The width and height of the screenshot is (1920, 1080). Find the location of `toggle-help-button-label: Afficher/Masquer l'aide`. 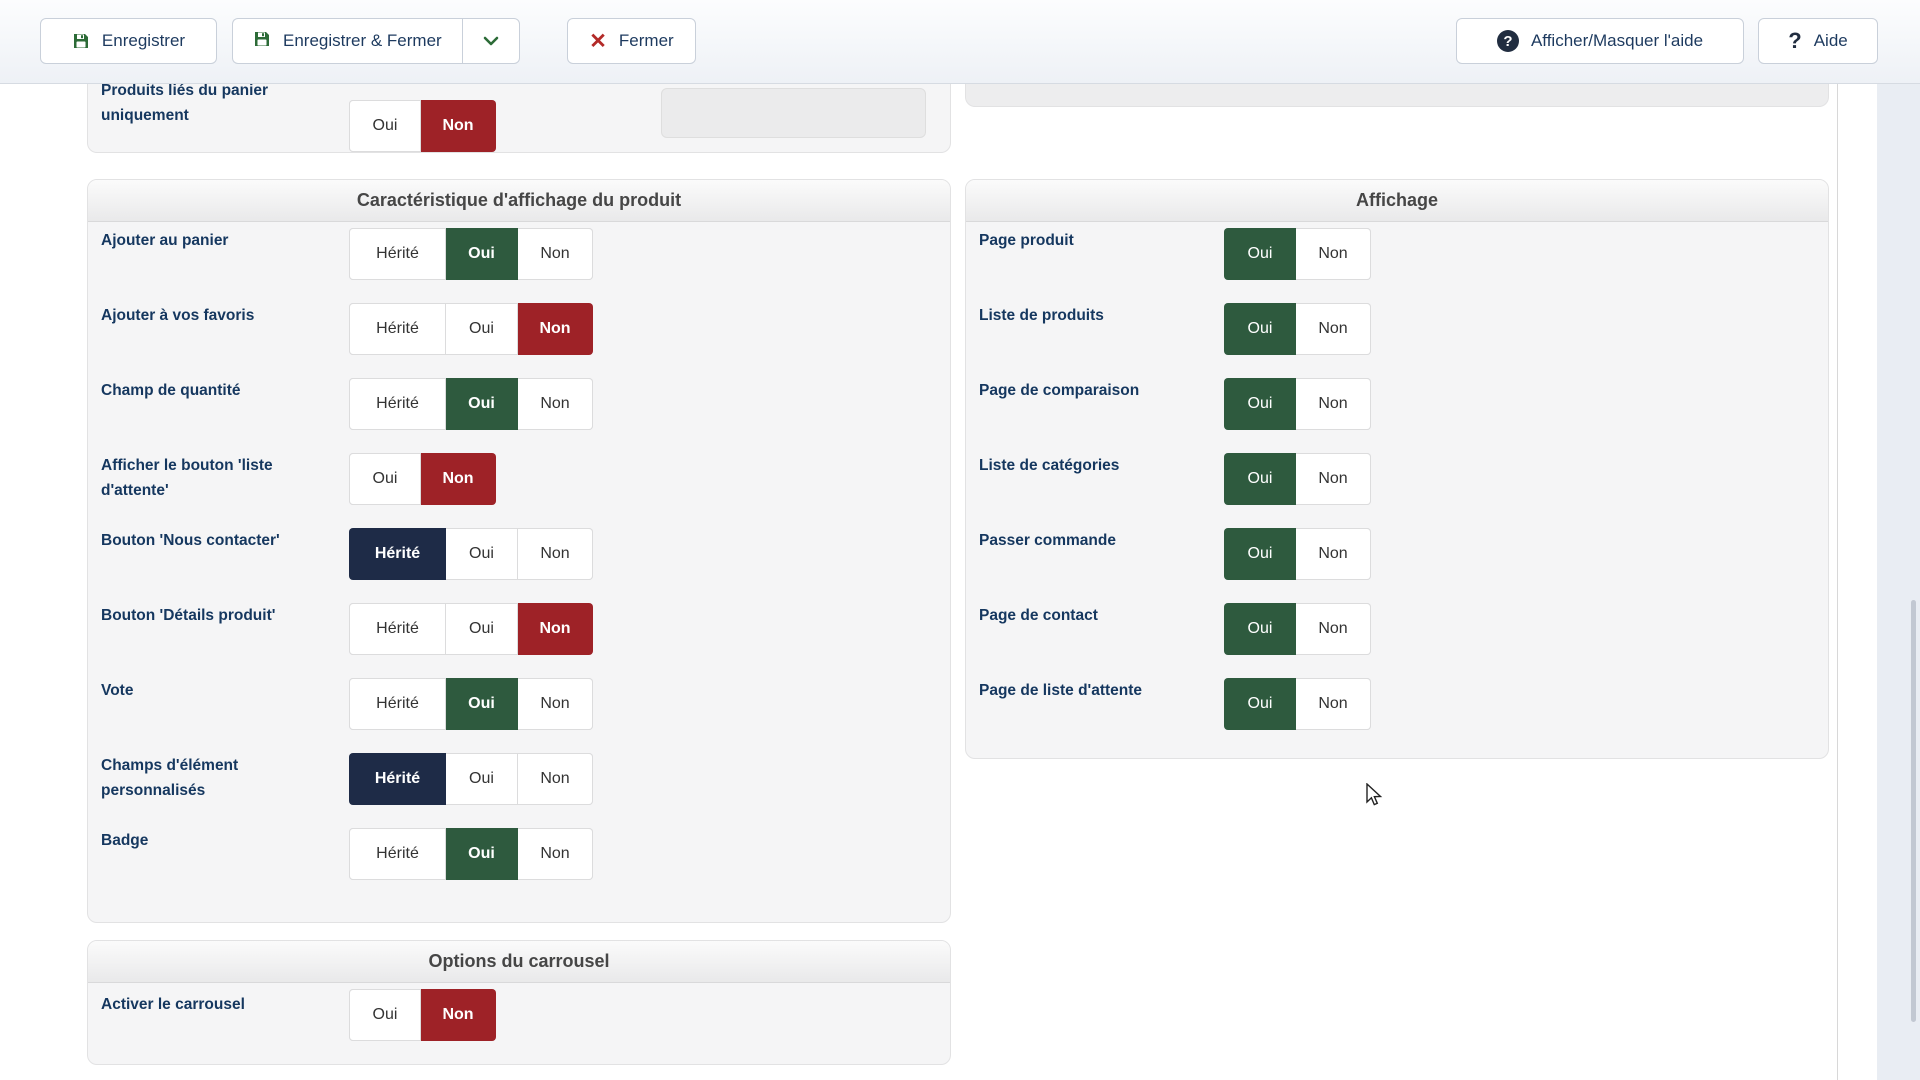

toggle-help-button-label: Afficher/Masquer l'aide is located at coordinates (1617, 40).